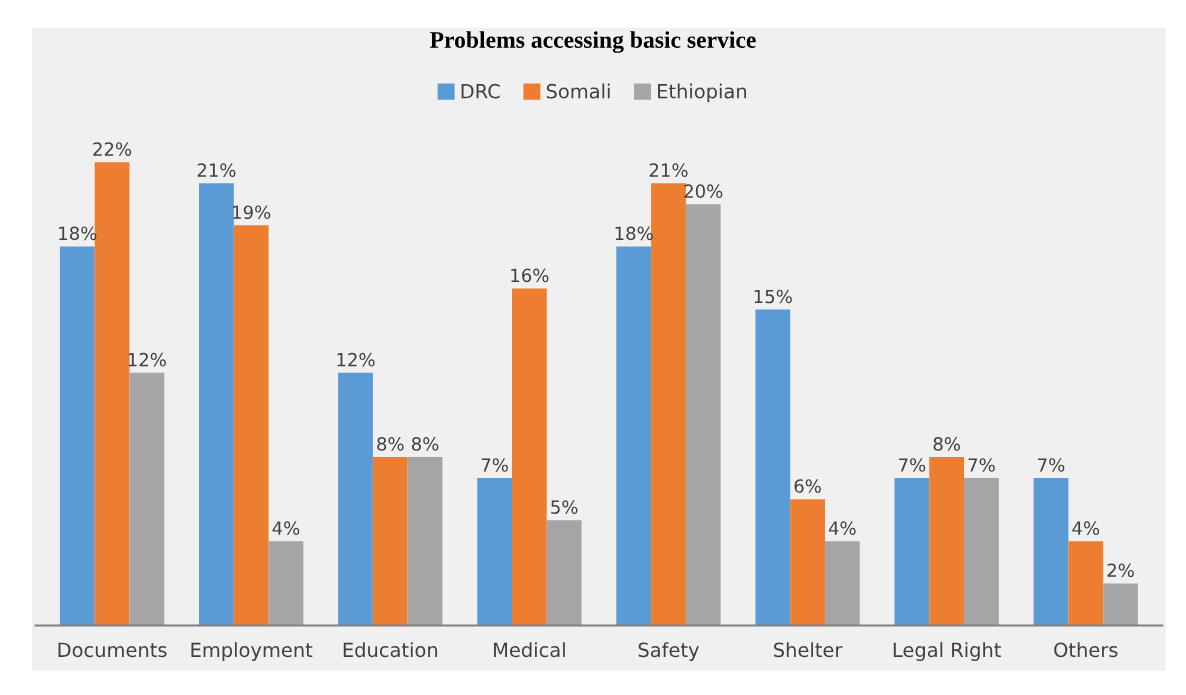  What do you see at coordinates (390, 650) in the screenshot?
I see `x-tick-label: Education` at bounding box center [390, 650].